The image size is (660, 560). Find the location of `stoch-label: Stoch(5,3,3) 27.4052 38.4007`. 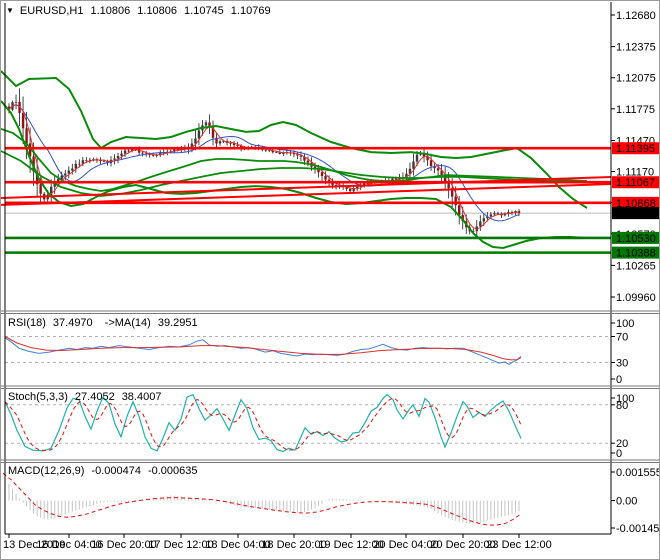

stoch-label: Stoch(5,3,3) 27.4052 38.4007 is located at coordinates (84, 397).